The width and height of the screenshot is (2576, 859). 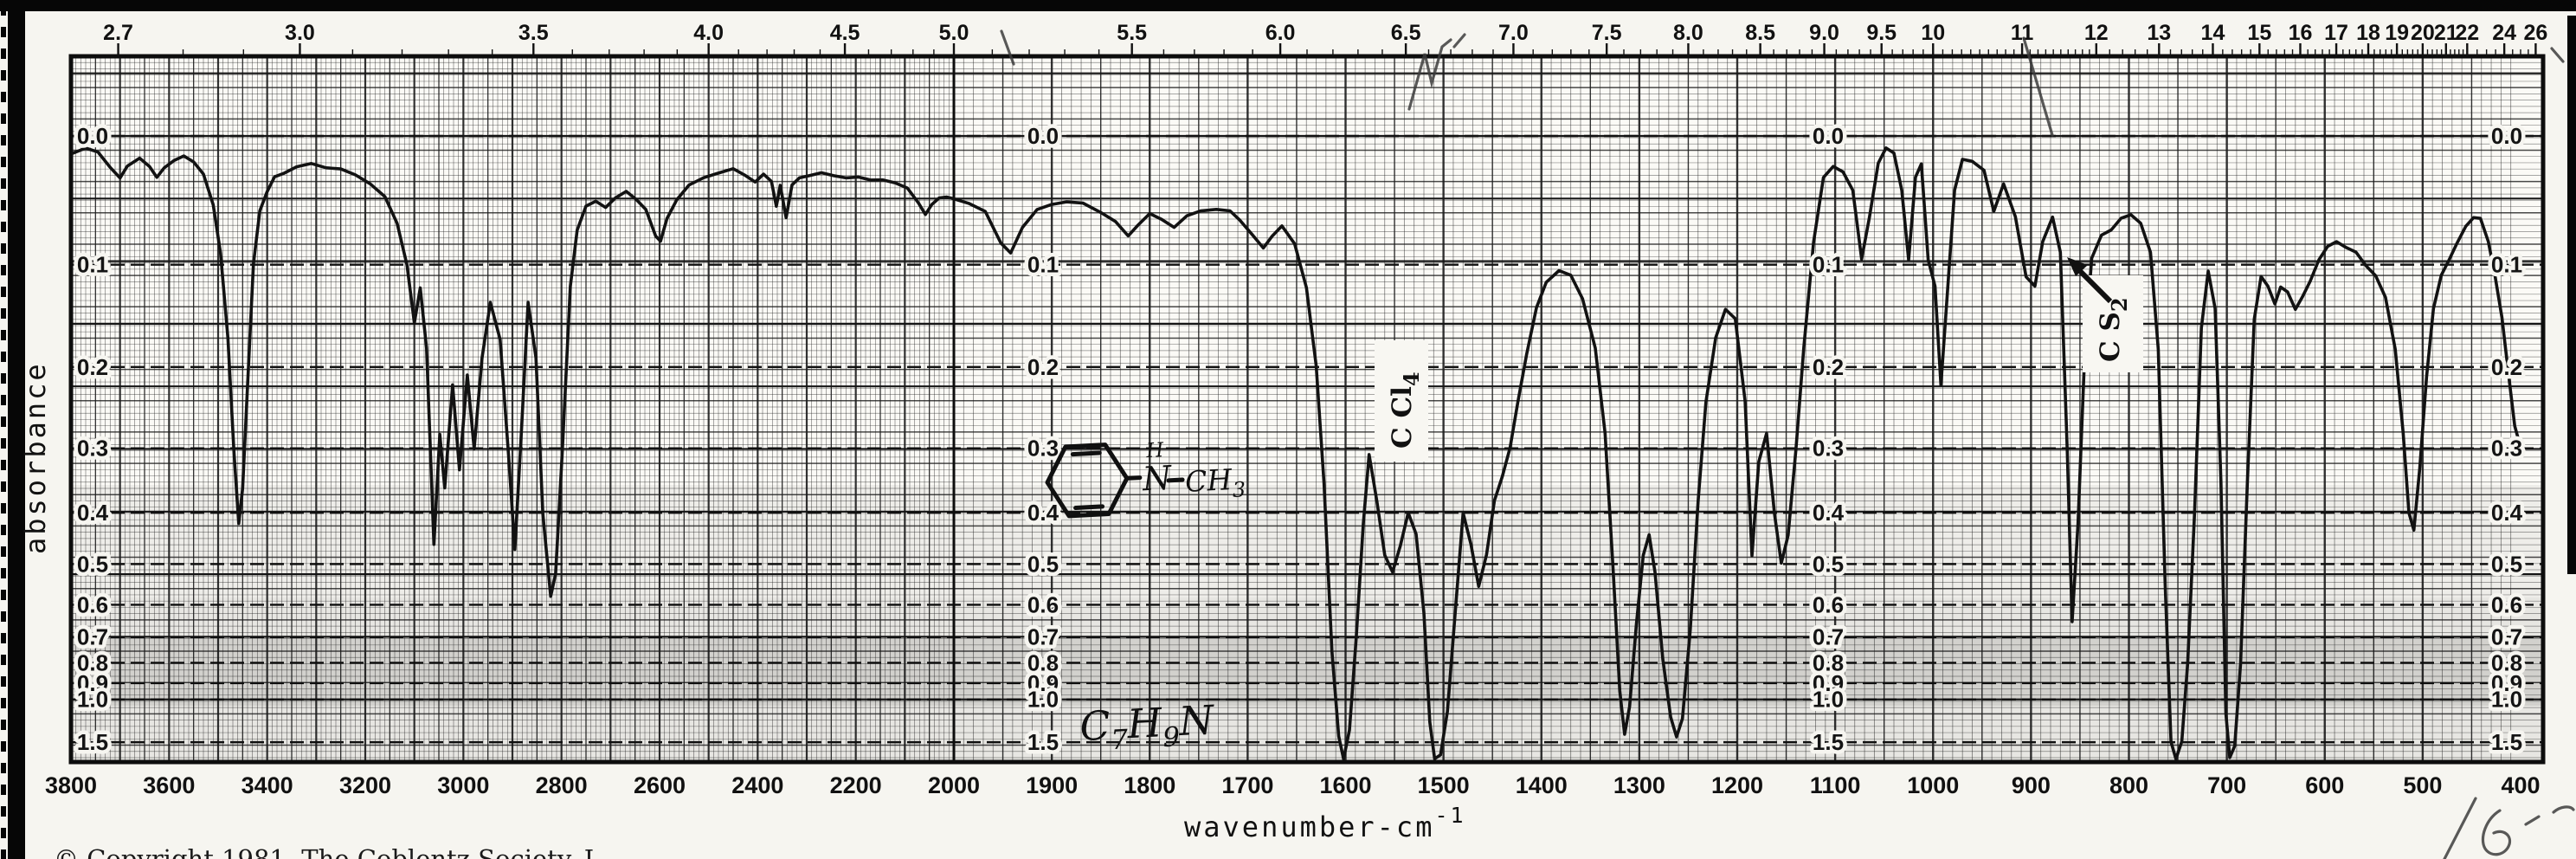 What do you see at coordinates (118, 33) in the screenshot?
I see `wavelength-tick-label: 2.7` at bounding box center [118, 33].